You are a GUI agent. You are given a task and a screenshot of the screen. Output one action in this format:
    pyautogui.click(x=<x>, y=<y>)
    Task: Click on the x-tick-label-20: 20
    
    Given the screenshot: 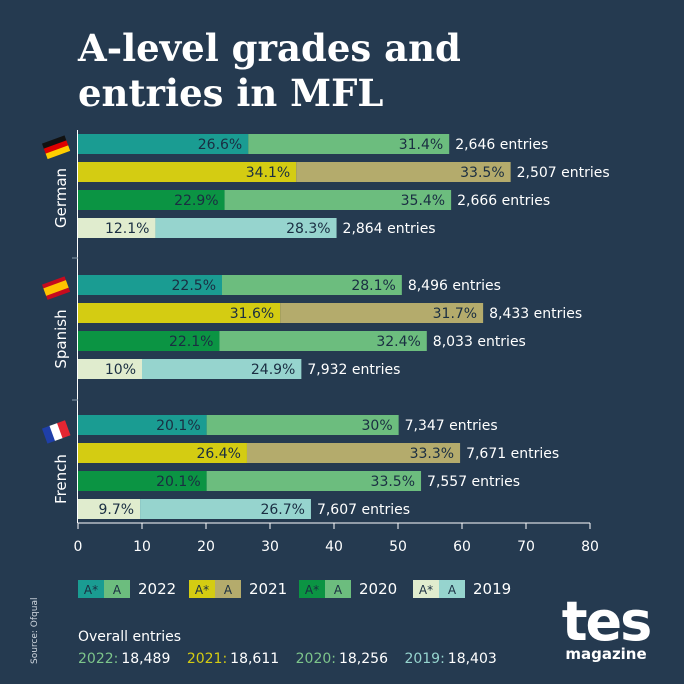 What is the action you would take?
    pyautogui.click(x=206, y=547)
    